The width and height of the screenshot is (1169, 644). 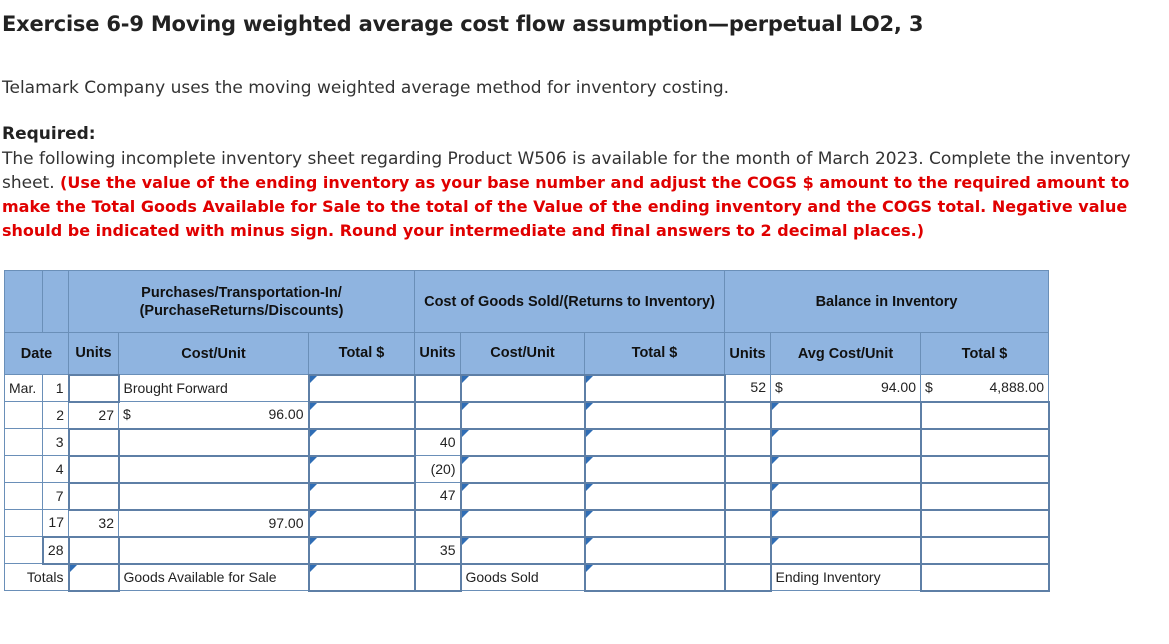 I want to click on day-cell: 28, so click(x=55, y=550).